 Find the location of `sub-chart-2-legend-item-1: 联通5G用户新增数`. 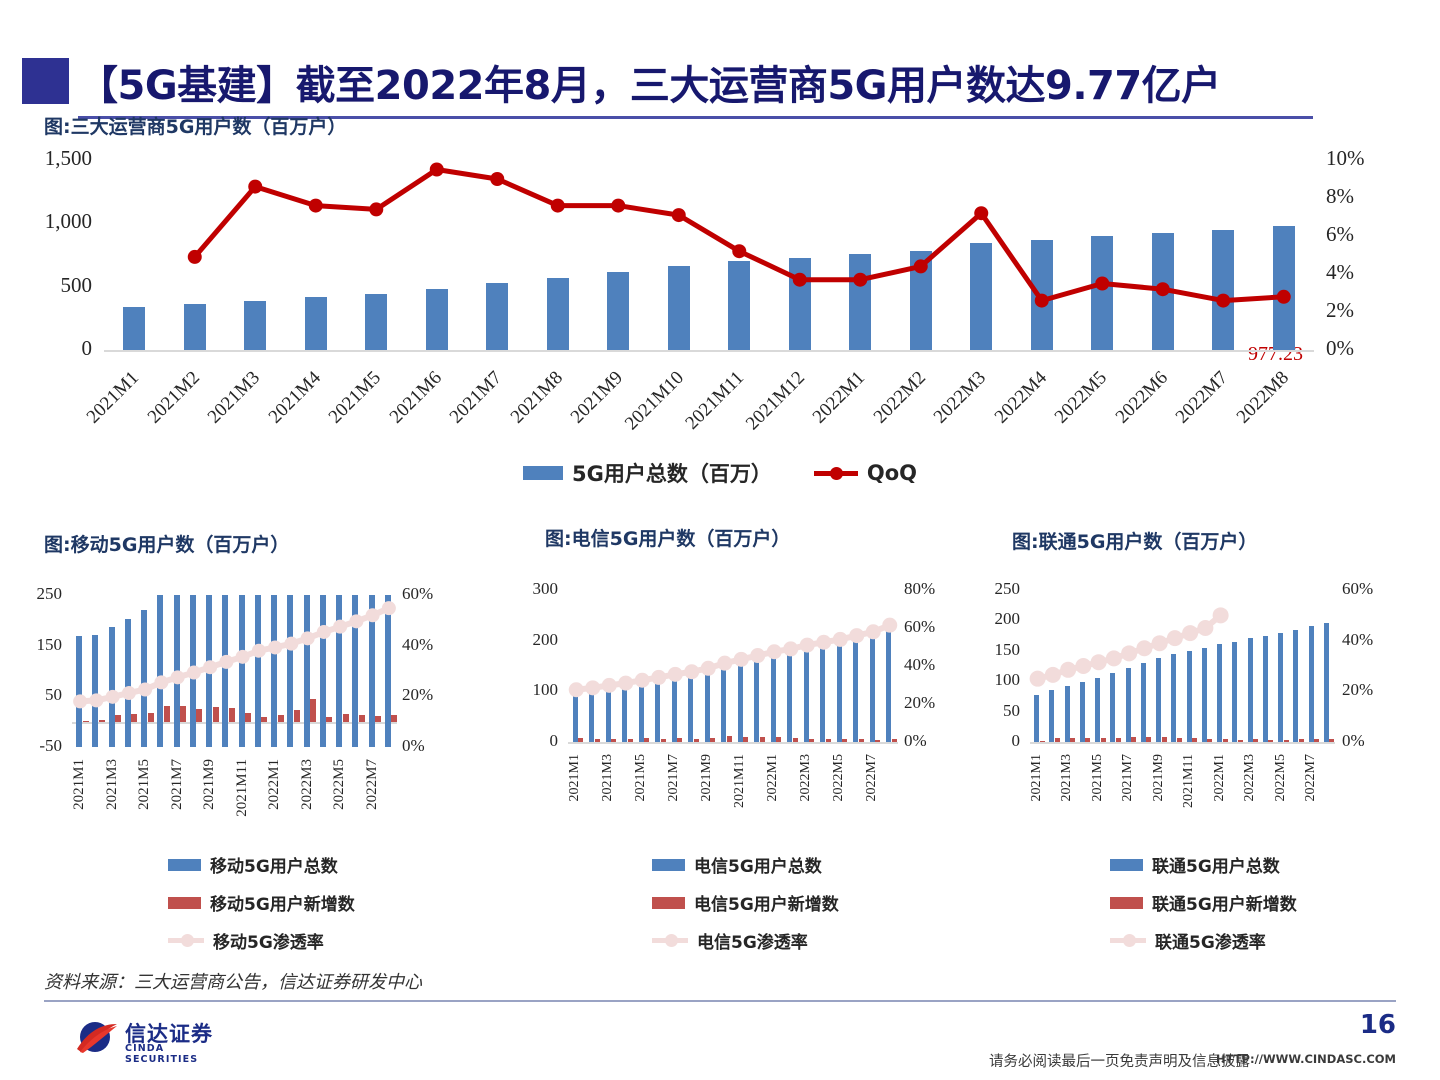

sub-chart-2-legend-item-1: 联通5G用户新增数 is located at coordinates (1203, 902).